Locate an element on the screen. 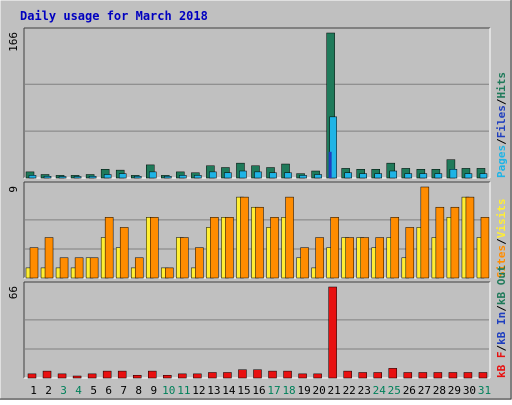  x-tick-label: 12 is located at coordinates (198, 390).